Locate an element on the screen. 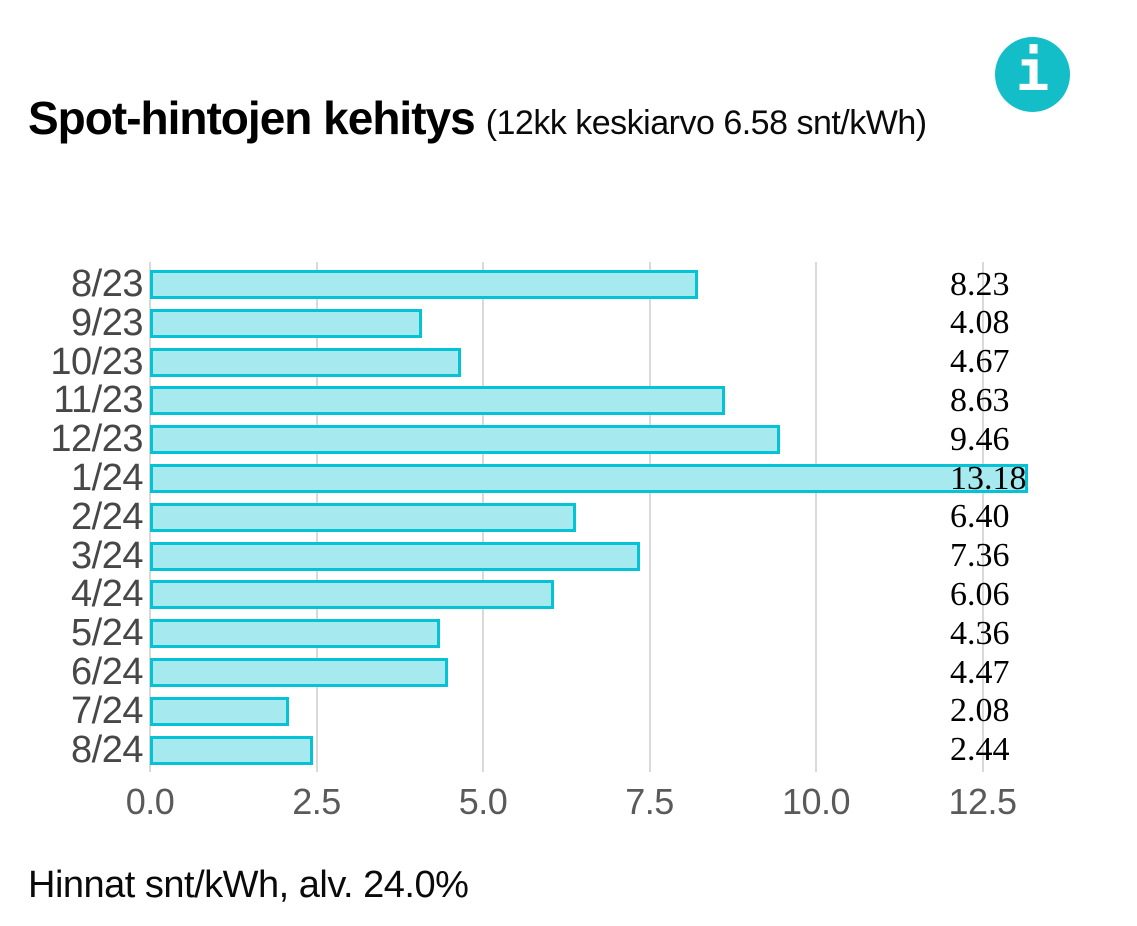 The height and width of the screenshot is (926, 1137). value-label: 8.63 is located at coordinates (980, 400).